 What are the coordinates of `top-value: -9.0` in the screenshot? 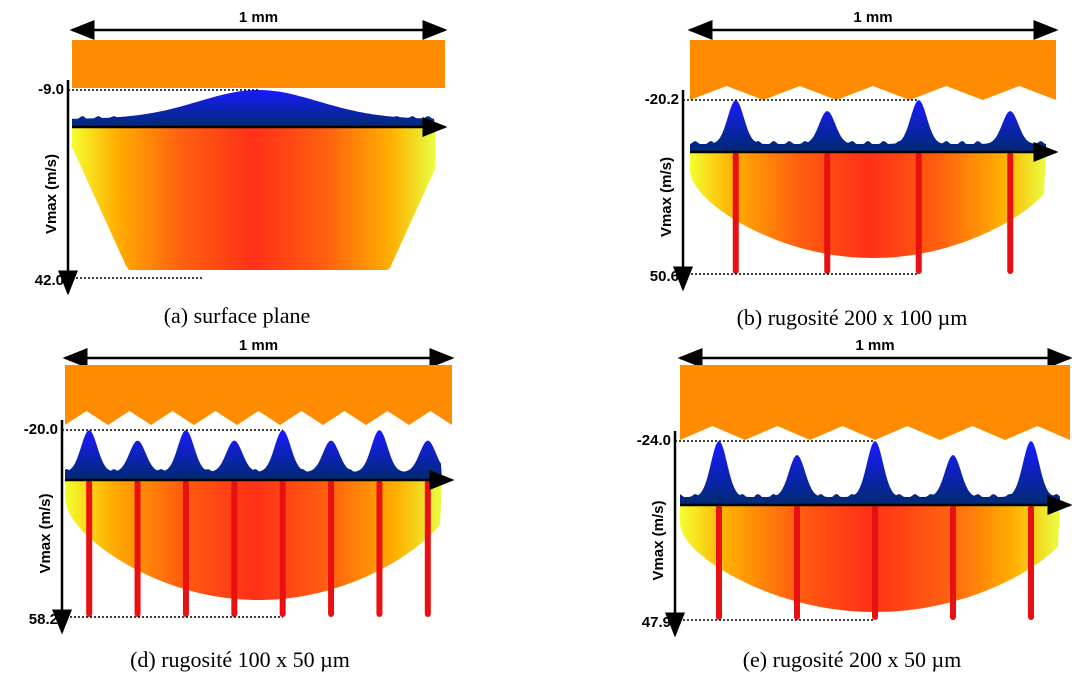 It's located at (51, 89).